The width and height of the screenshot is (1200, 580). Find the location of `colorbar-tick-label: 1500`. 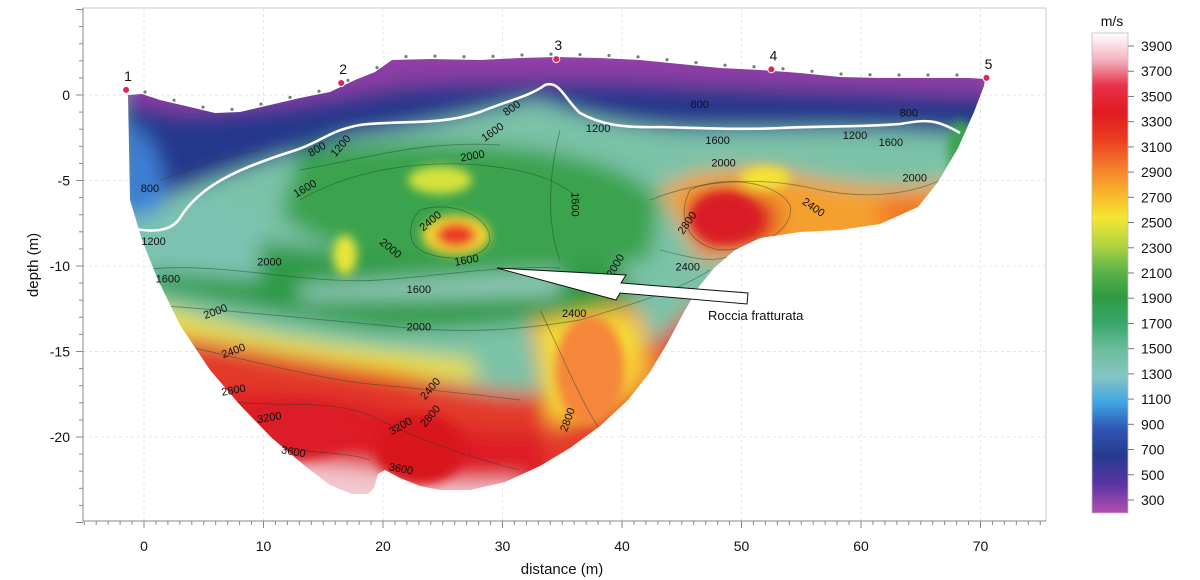

colorbar-tick-label: 1500 is located at coordinates (1156, 349).